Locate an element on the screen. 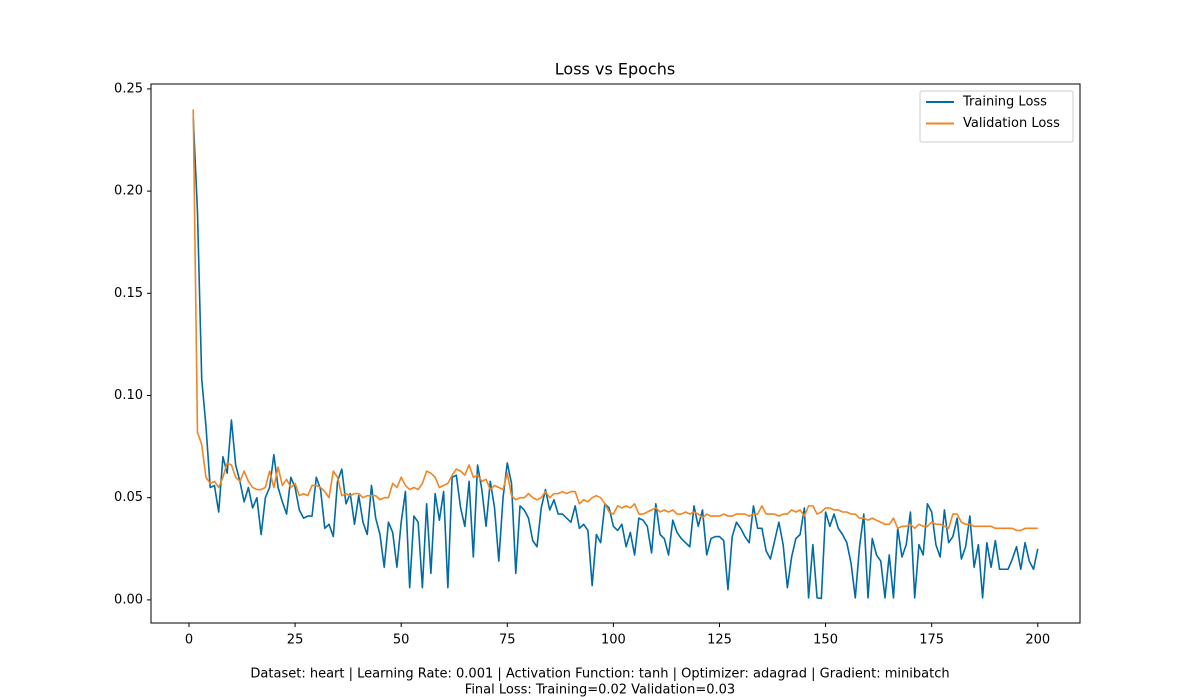  y-tick-label: 0.10 is located at coordinates (128, 395).